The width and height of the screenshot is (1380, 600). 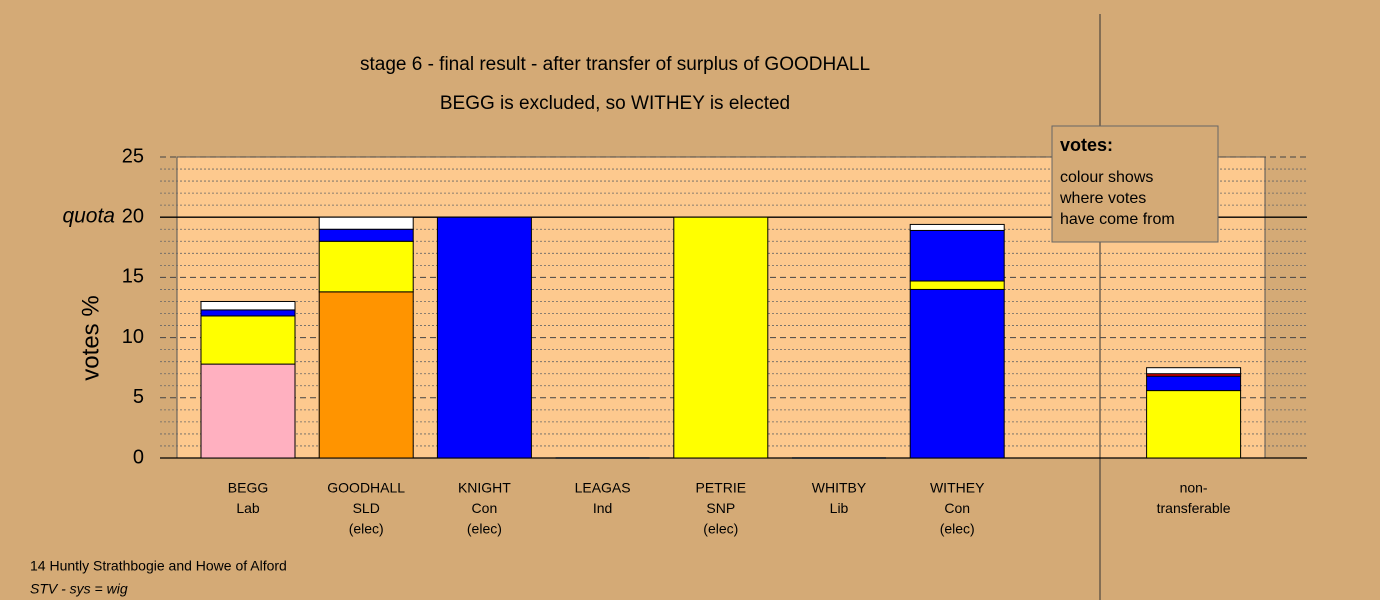 What do you see at coordinates (721, 488) in the screenshot?
I see `x-tick-label: PETRIE` at bounding box center [721, 488].